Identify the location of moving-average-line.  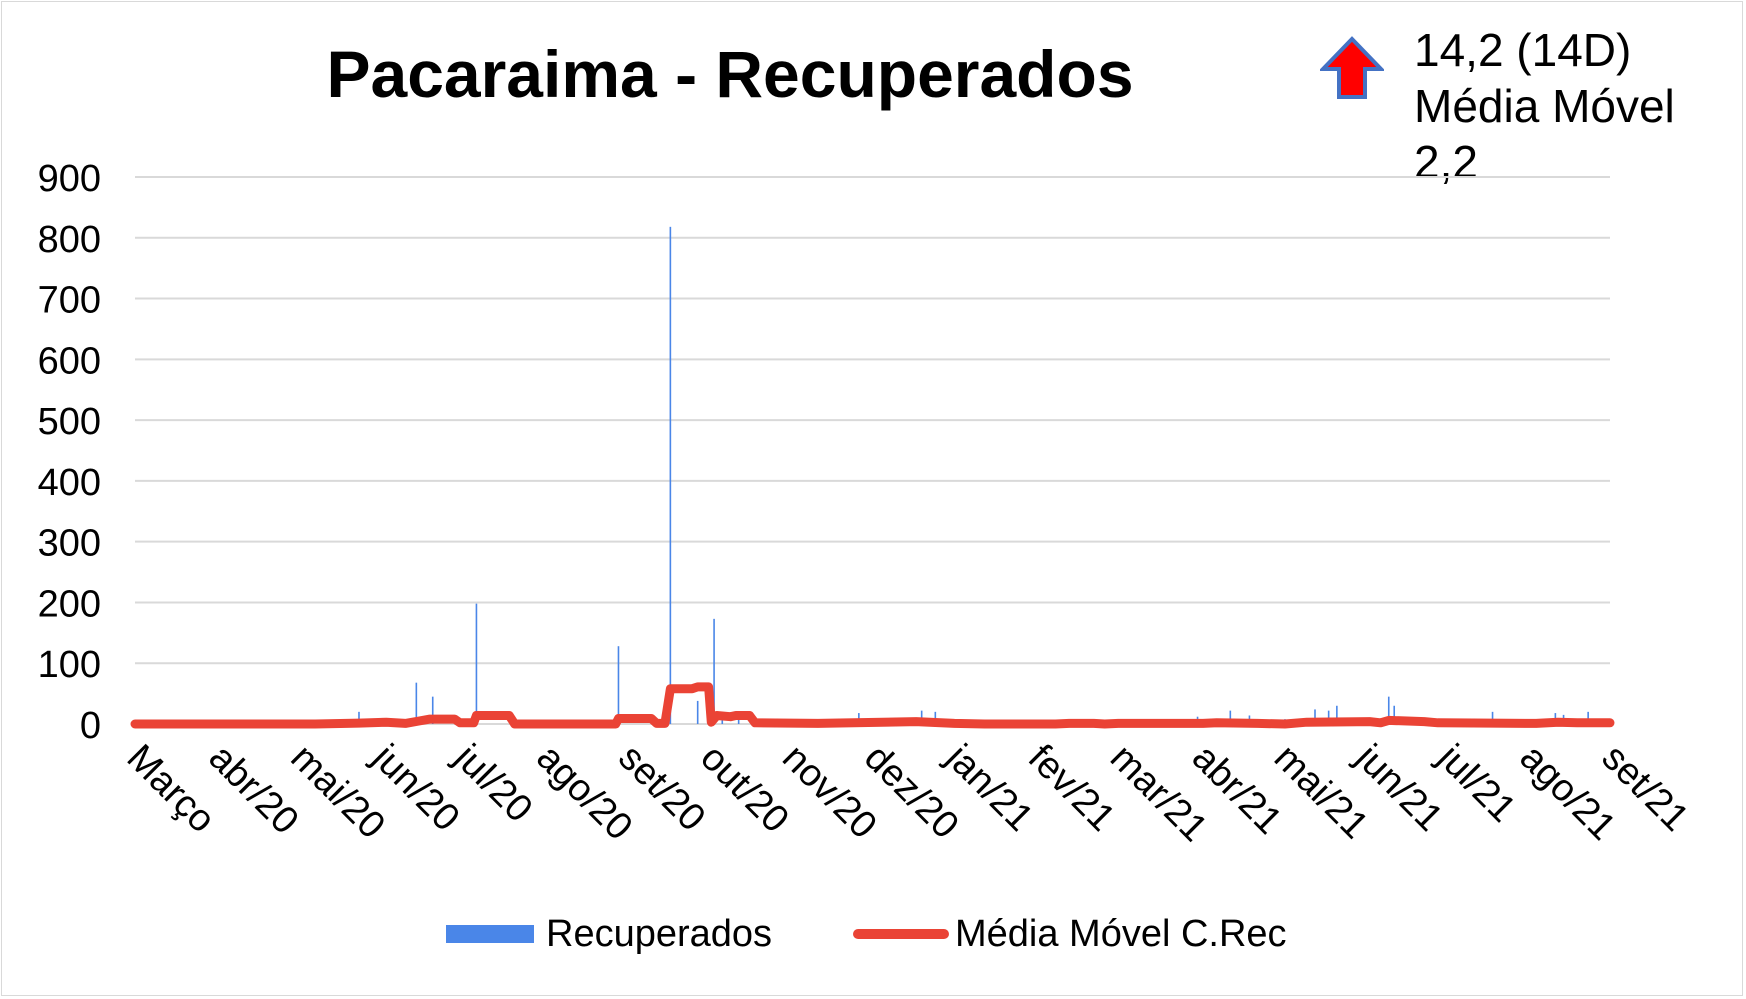
(872, 705).